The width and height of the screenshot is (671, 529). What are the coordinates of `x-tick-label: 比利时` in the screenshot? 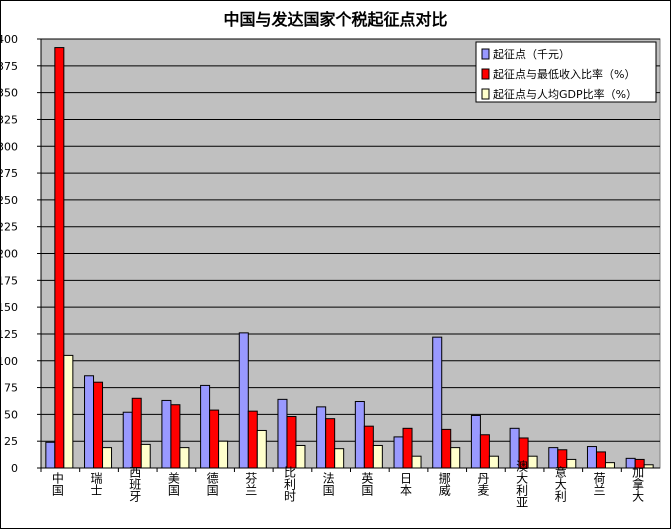 It's located at (289, 484).